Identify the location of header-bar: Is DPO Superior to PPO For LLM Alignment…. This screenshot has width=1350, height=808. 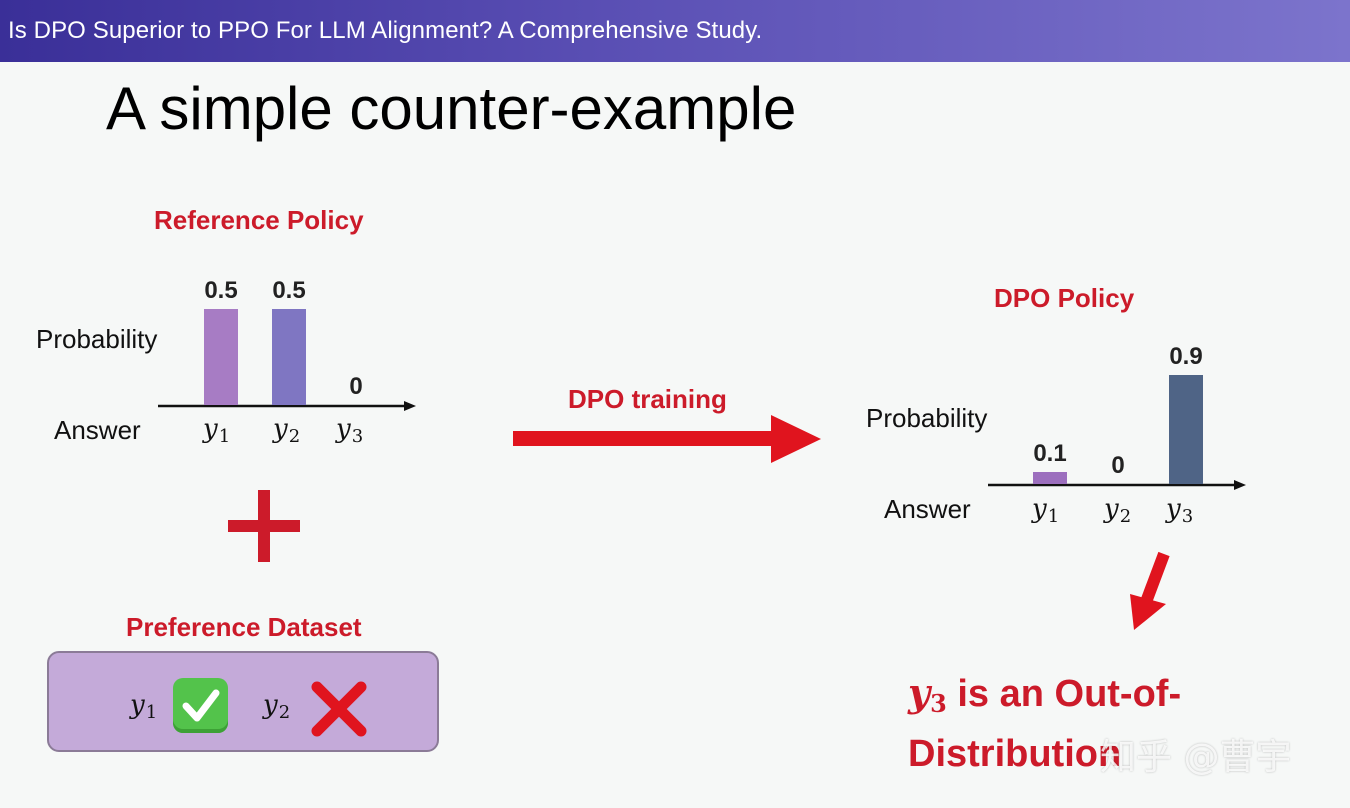
(675, 31).